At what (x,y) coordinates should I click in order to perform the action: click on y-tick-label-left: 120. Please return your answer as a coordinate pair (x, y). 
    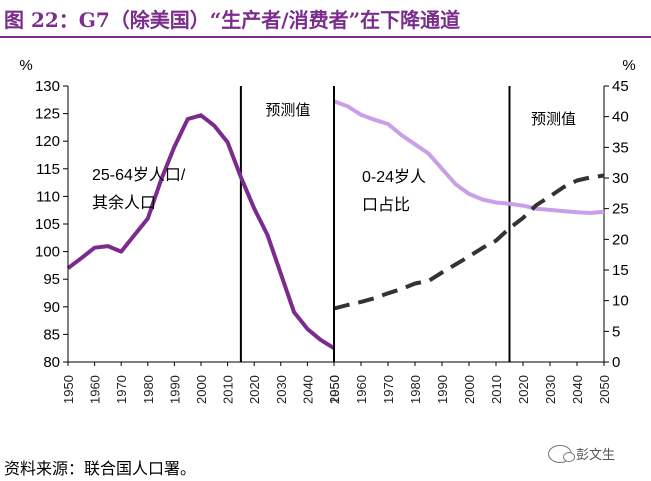
    Looking at the image, I should click on (47, 141).